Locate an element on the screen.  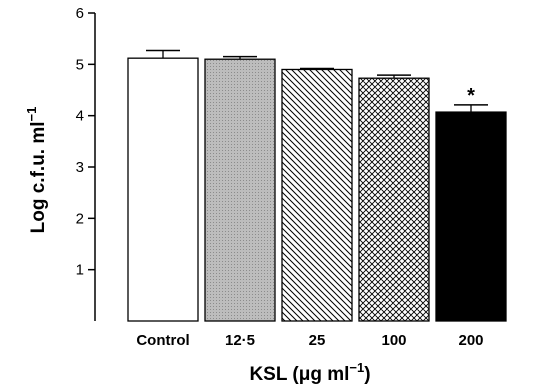
y-tick-label: 2 is located at coordinates (80, 218).